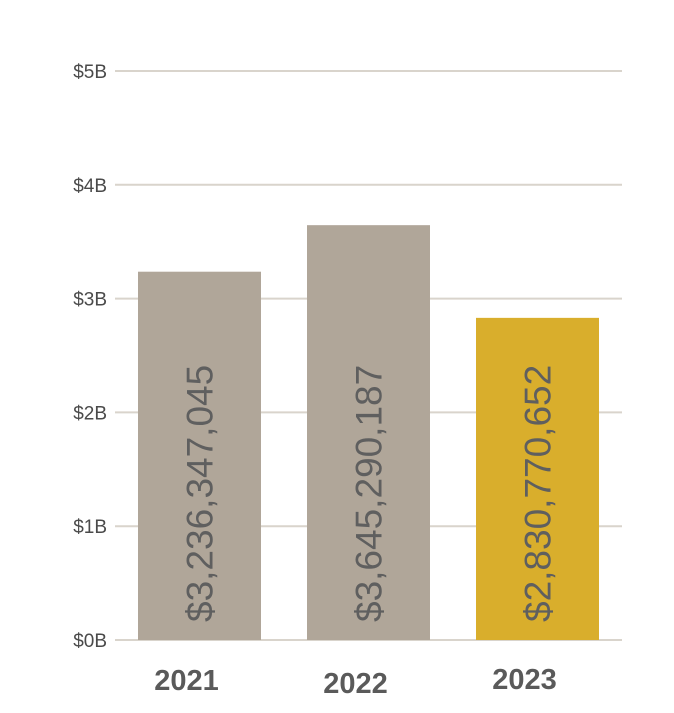 The width and height of the screenshot is (674, 713). I want to click on x-category-label: 2022, so click(355, 684).